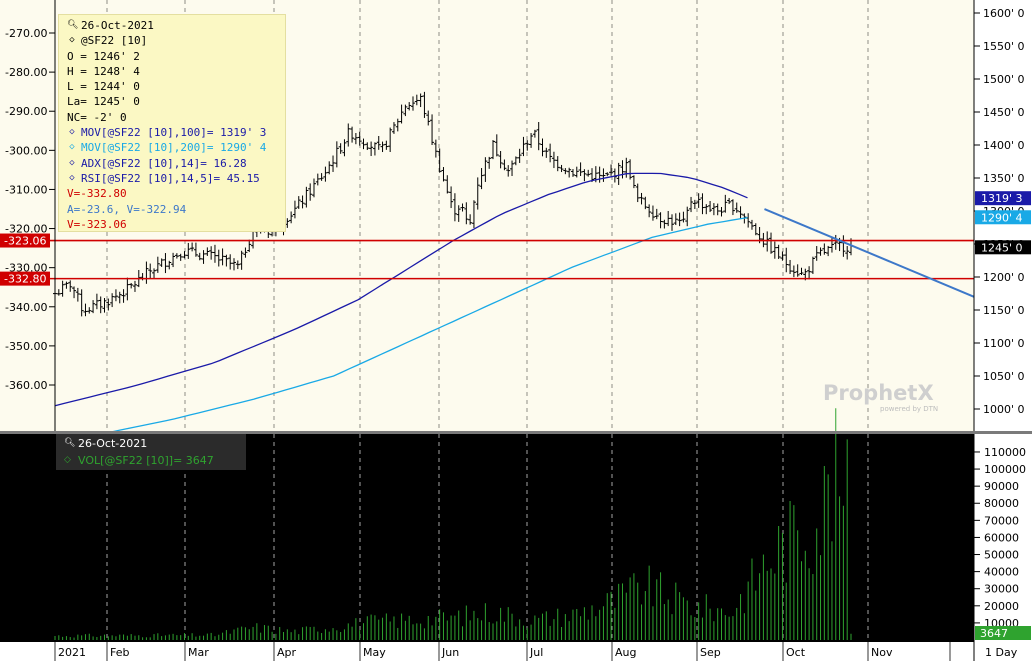  What do you see at coordinates (909, 409) in the screenshot?
I see `watermark-sub: powered by DTN` at bounding box center [909, 409].